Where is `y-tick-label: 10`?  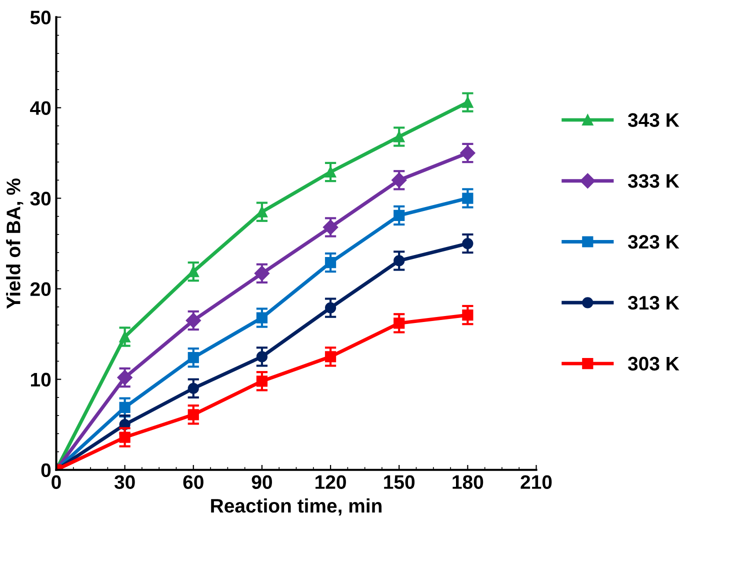
y-tick-label: 10 is located at coordinates (40, 379).